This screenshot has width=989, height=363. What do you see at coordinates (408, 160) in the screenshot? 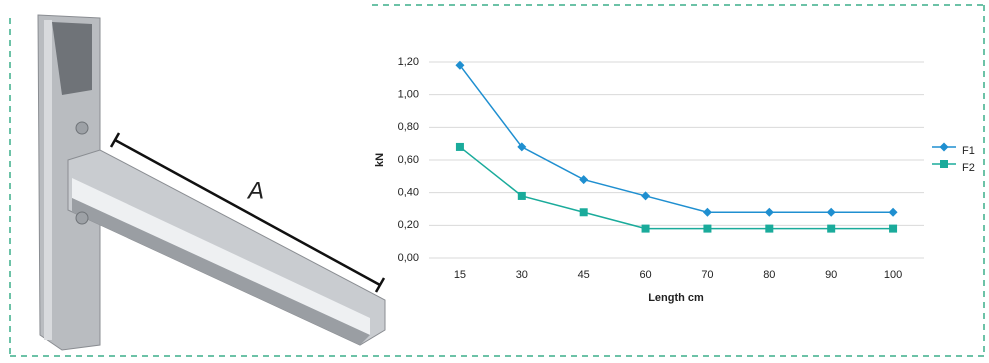
I see `y-tick-label: 0,60` at bounding box center [408, 160].